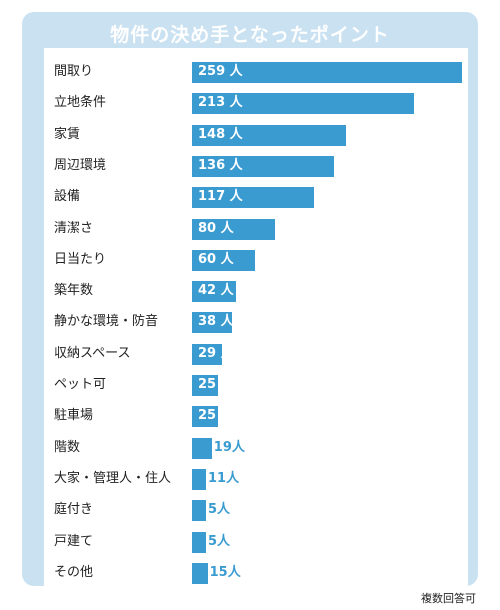 The image size is (500, 610). What do you see at coordinates (74, 541) in the screenshot?
I see `category-label: 戸建て` at bounding box center [74, 541].